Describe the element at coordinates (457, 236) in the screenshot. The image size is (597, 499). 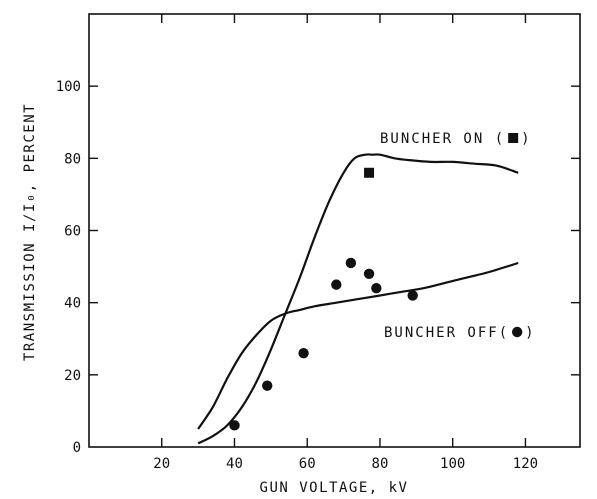
I see `annotations: BUNCHER ON () BUNCHER OFF()` at that location.